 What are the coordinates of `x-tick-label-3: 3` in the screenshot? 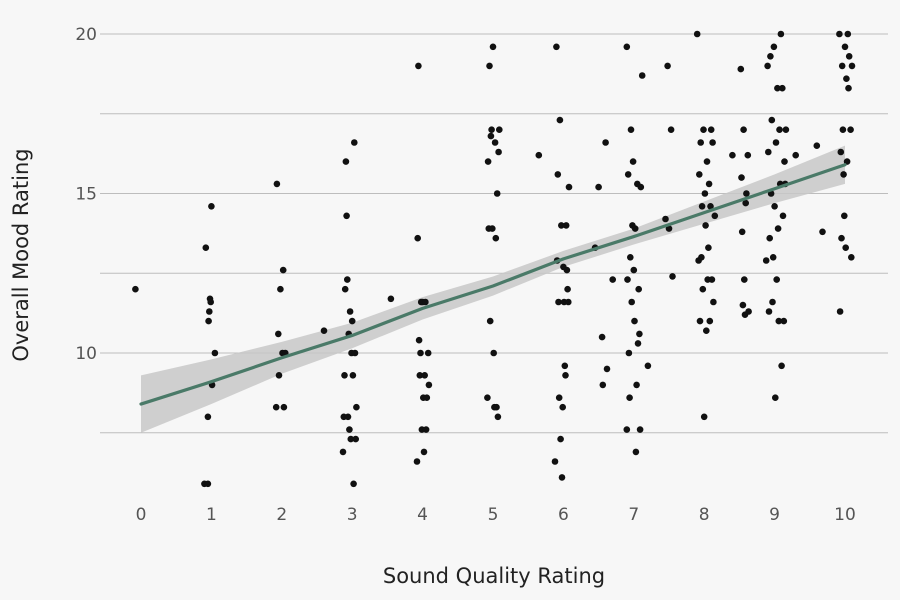 It's located at (352, 515).